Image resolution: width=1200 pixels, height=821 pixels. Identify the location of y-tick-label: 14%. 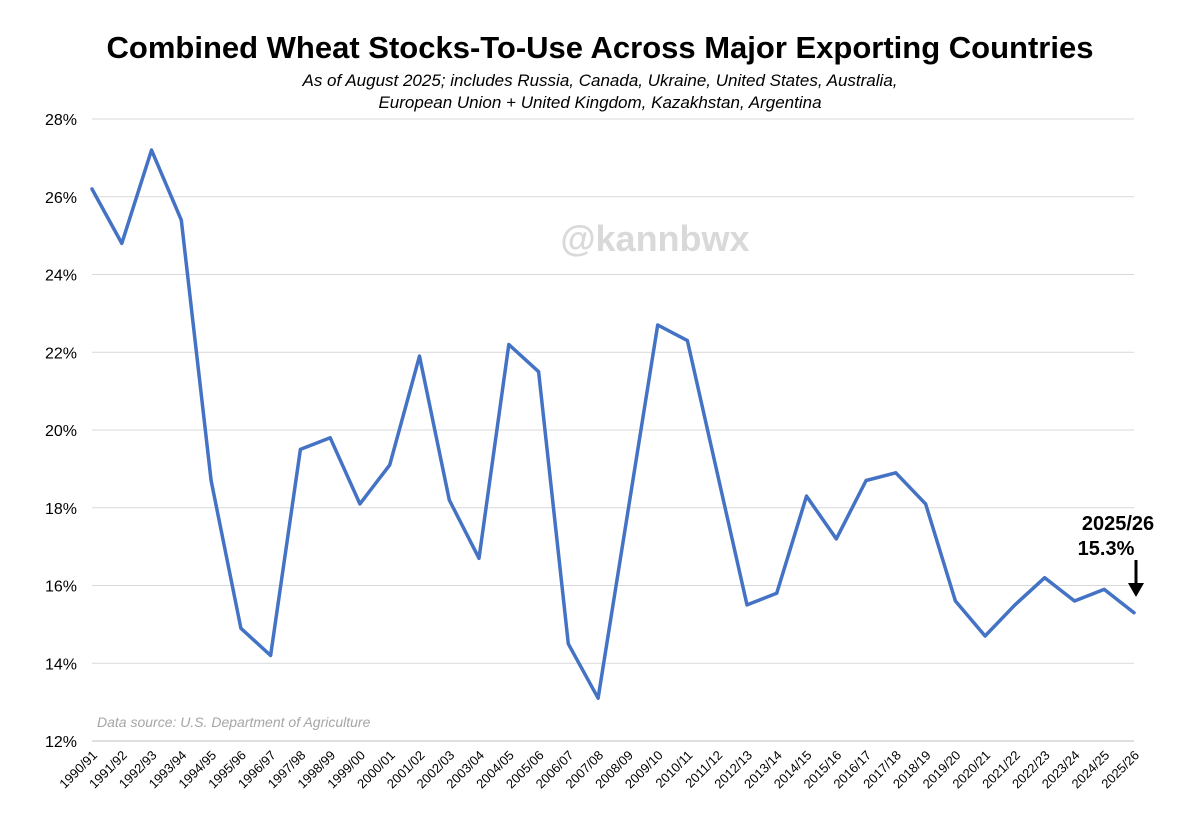
(61, 664).